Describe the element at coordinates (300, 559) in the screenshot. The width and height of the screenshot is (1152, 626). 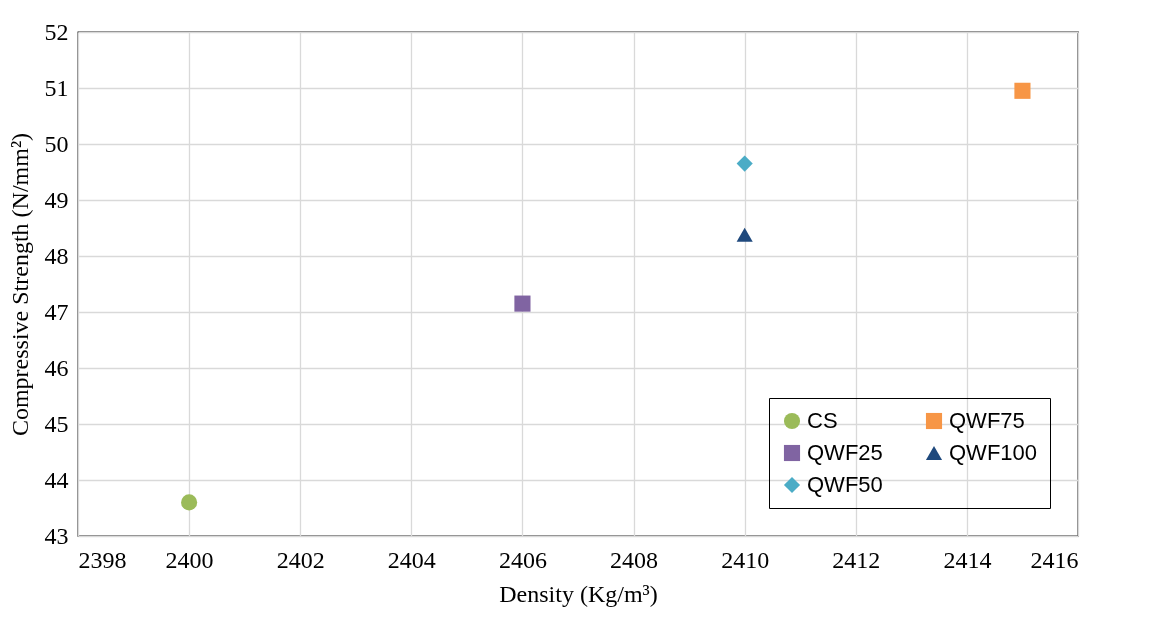
I see `x-tick-label: 2402` at that location.